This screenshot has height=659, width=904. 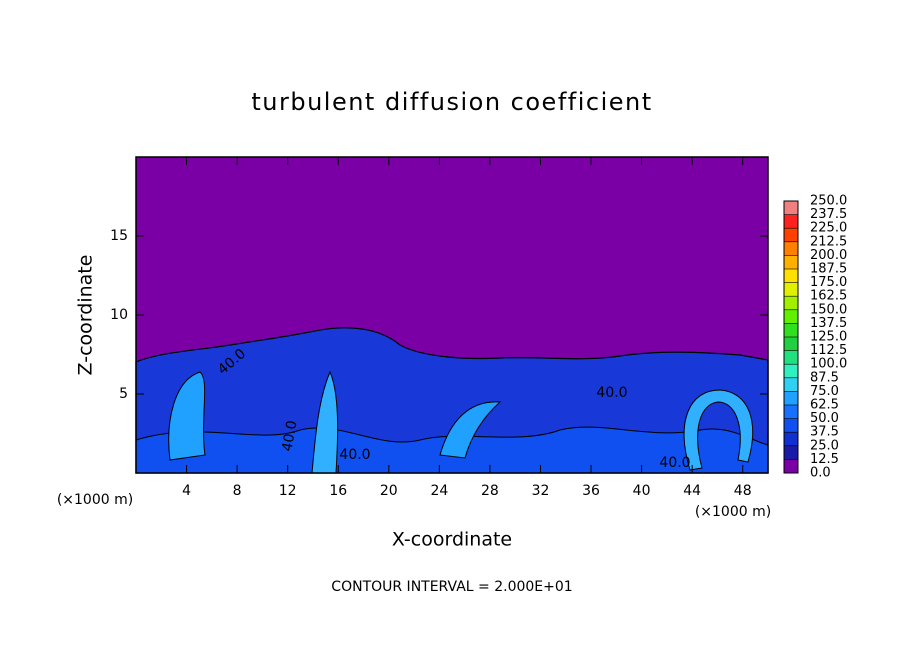 What do you see at coordinates (338, 491) in the screenshot?
I see `x-tick-label: 16` at bounding box center [338, 491].